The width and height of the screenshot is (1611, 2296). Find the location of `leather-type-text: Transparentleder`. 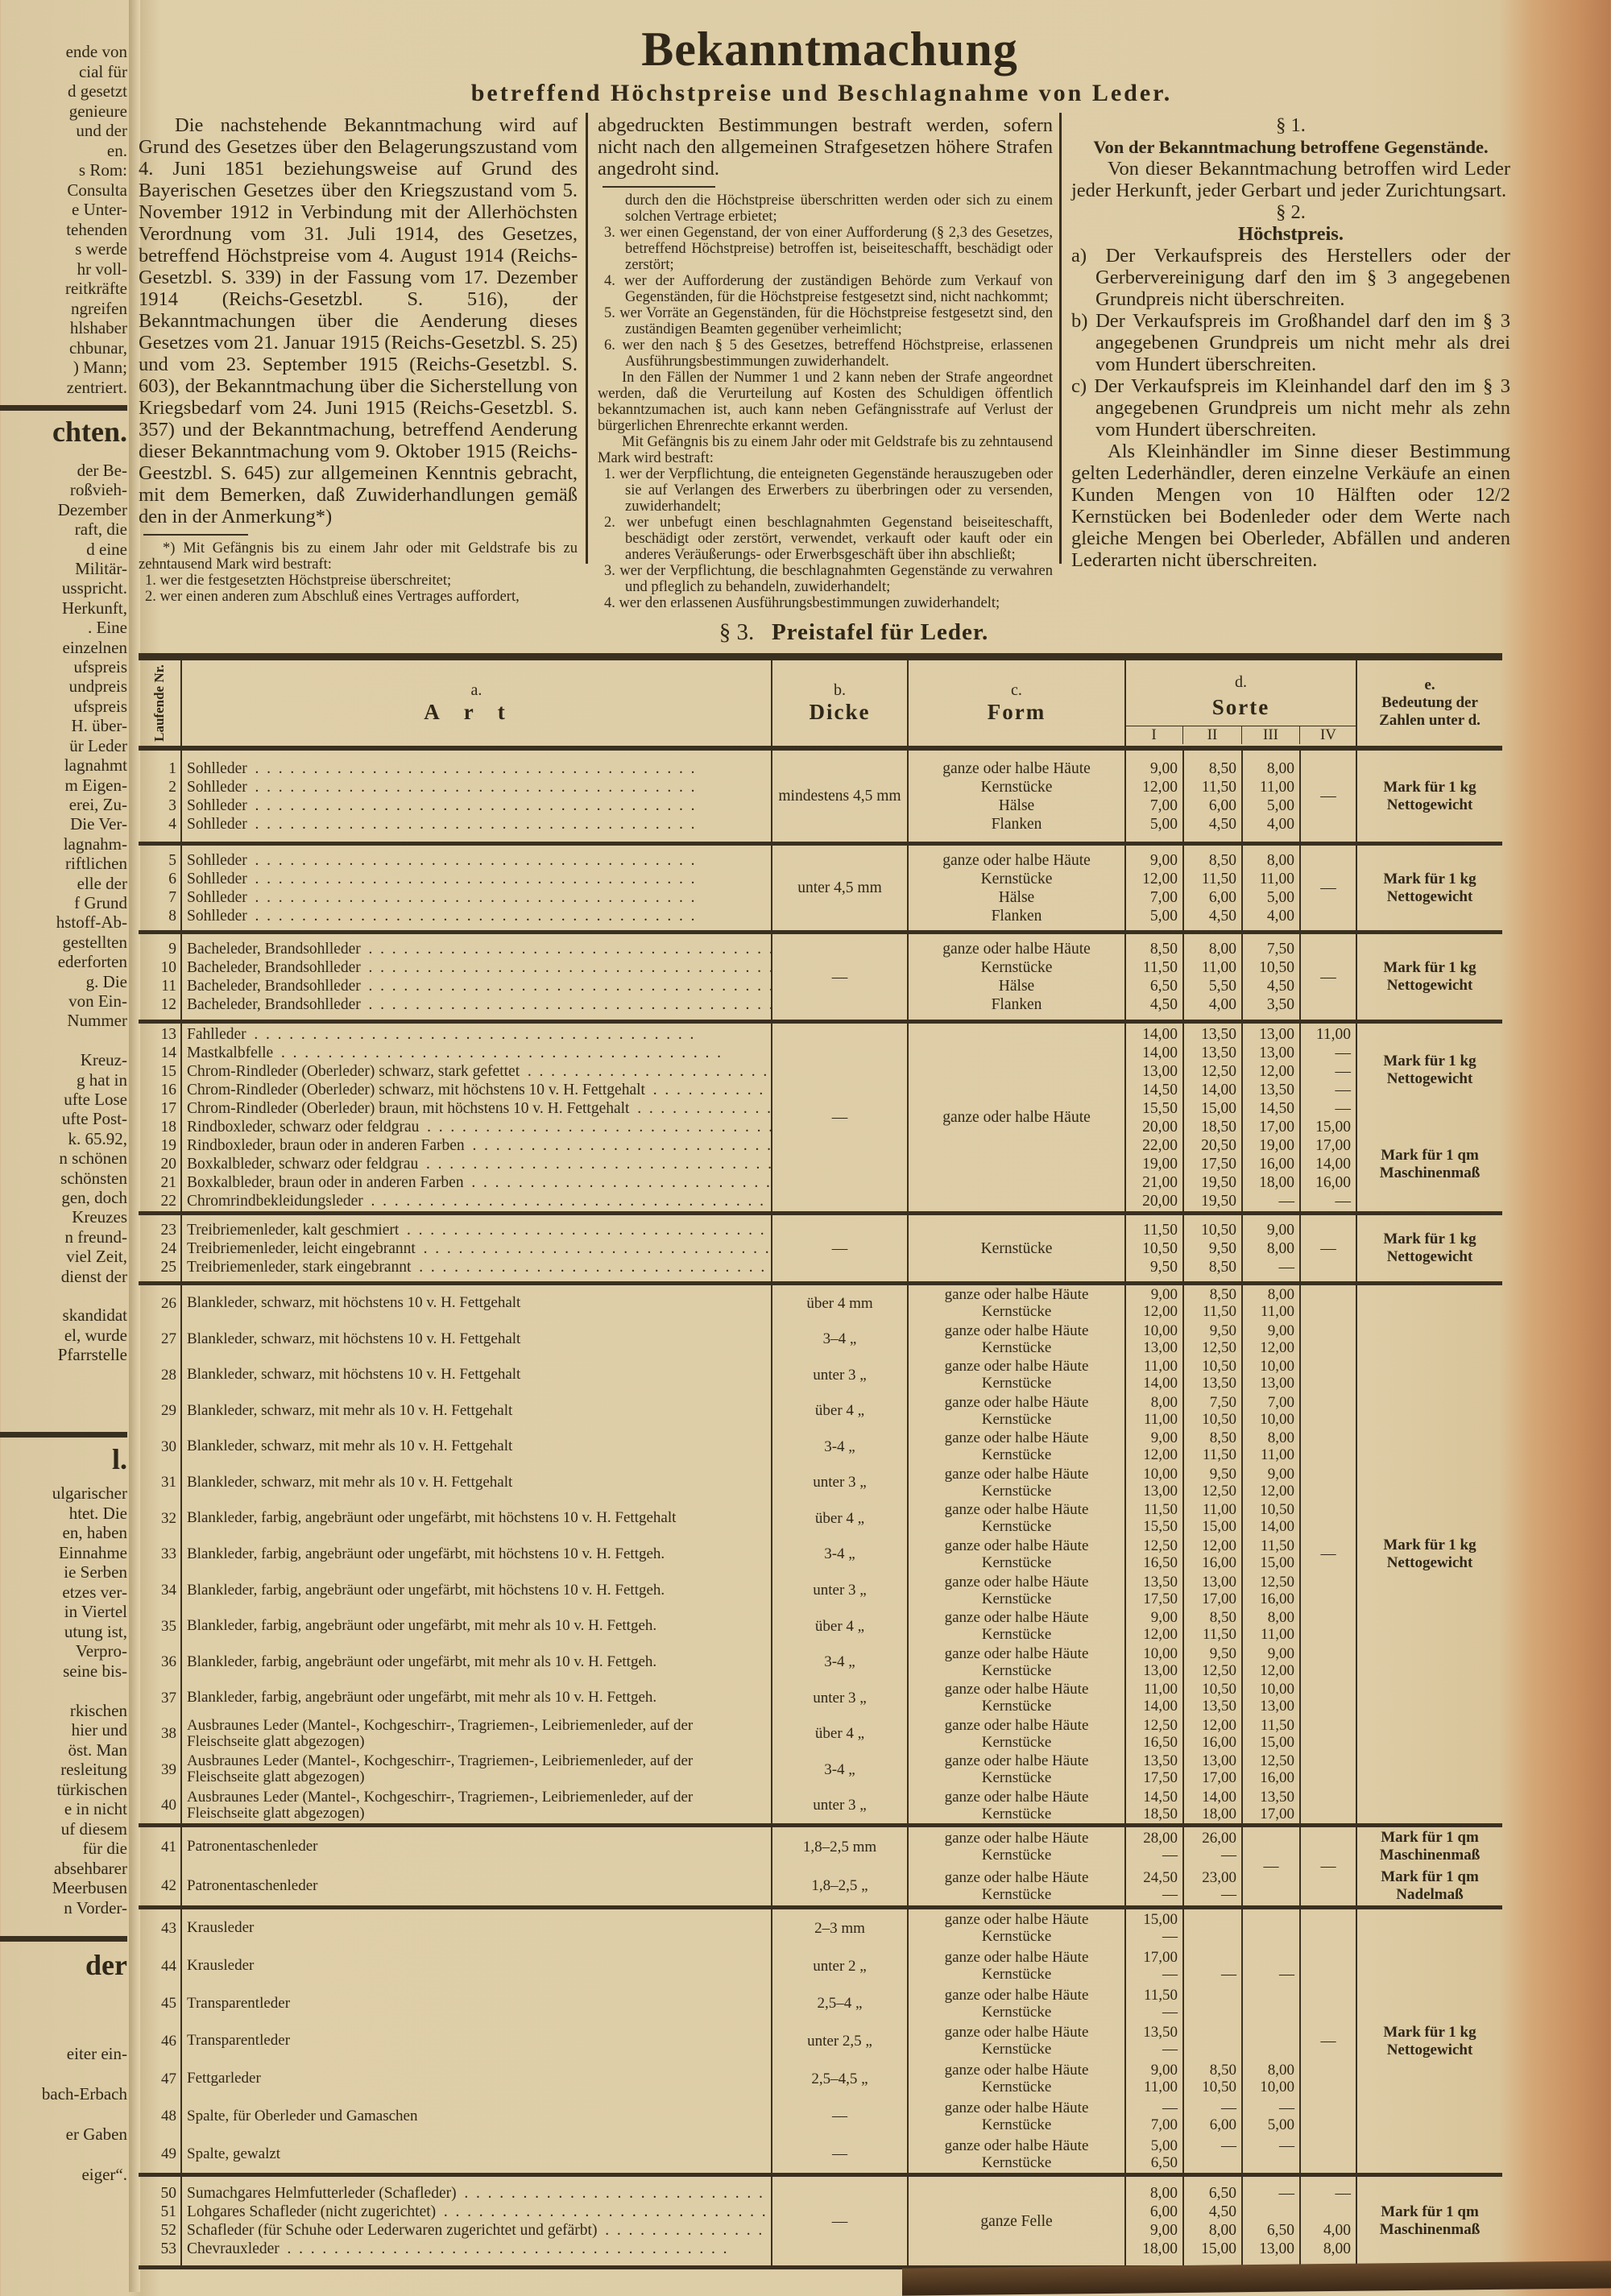

leather-type-text: Transparentleder is located at coordinates (239, 2041).